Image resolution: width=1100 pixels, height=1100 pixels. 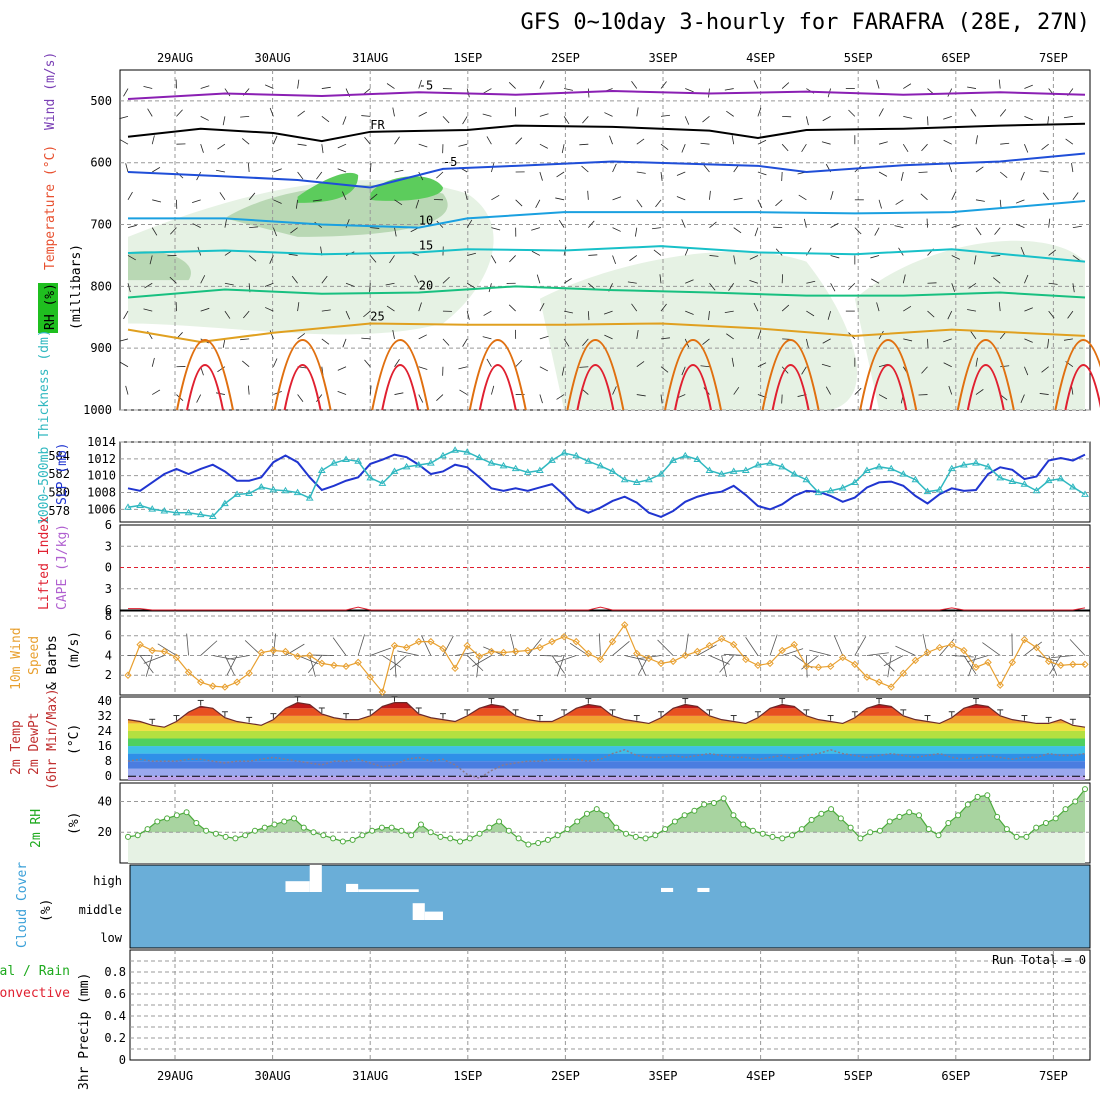 I want to click on thickness-tick-label: 580, so click(x=59, y=493).